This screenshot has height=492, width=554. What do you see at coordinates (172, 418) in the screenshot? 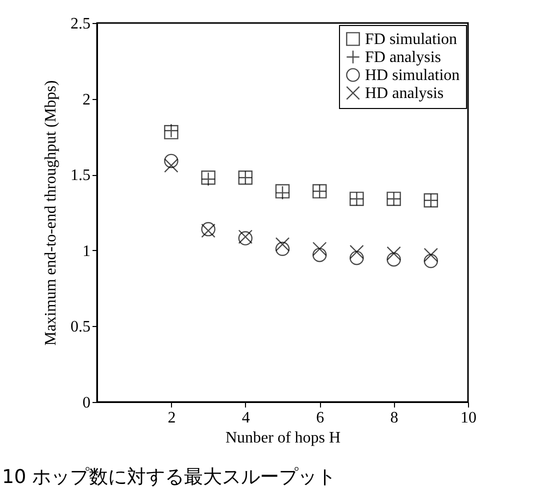
I see `x-tick-label: 2` at bounding box center [172, 418].